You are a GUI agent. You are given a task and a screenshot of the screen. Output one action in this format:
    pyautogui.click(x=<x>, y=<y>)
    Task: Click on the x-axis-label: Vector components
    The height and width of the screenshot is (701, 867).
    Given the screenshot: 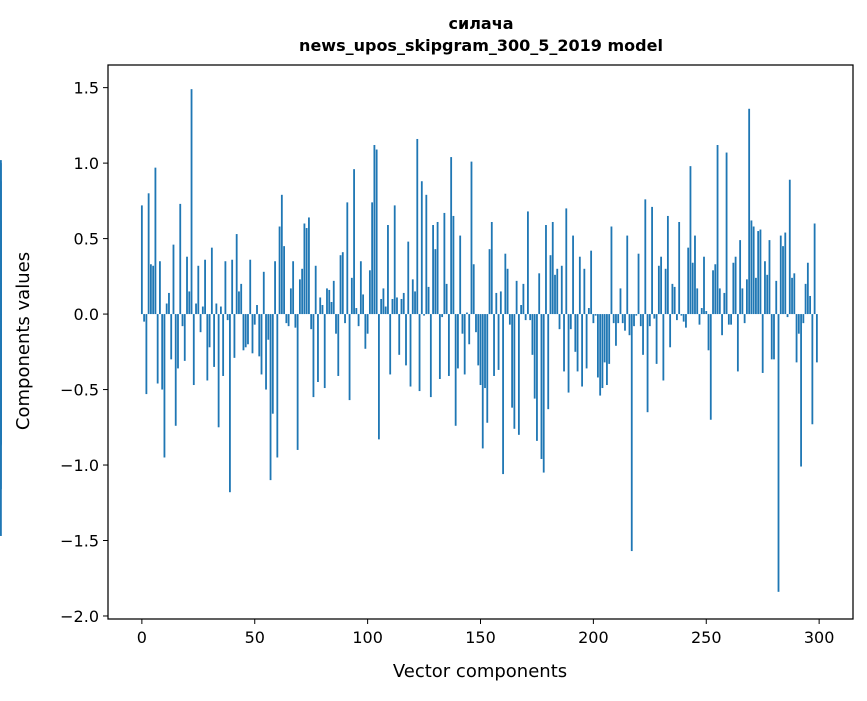 What is the action you would take?
    pyautogui.click(x=480, y=671)
    